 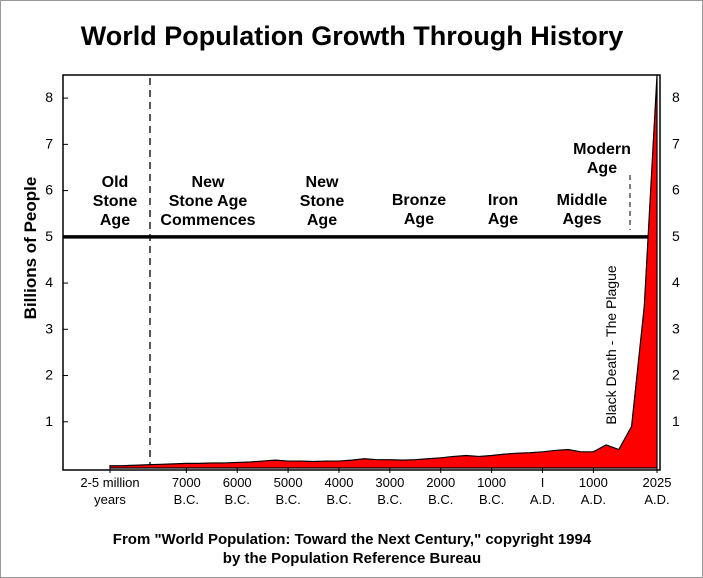 I want to click on x-tick-label: 4000 B.C., so click(x=339, y=491).